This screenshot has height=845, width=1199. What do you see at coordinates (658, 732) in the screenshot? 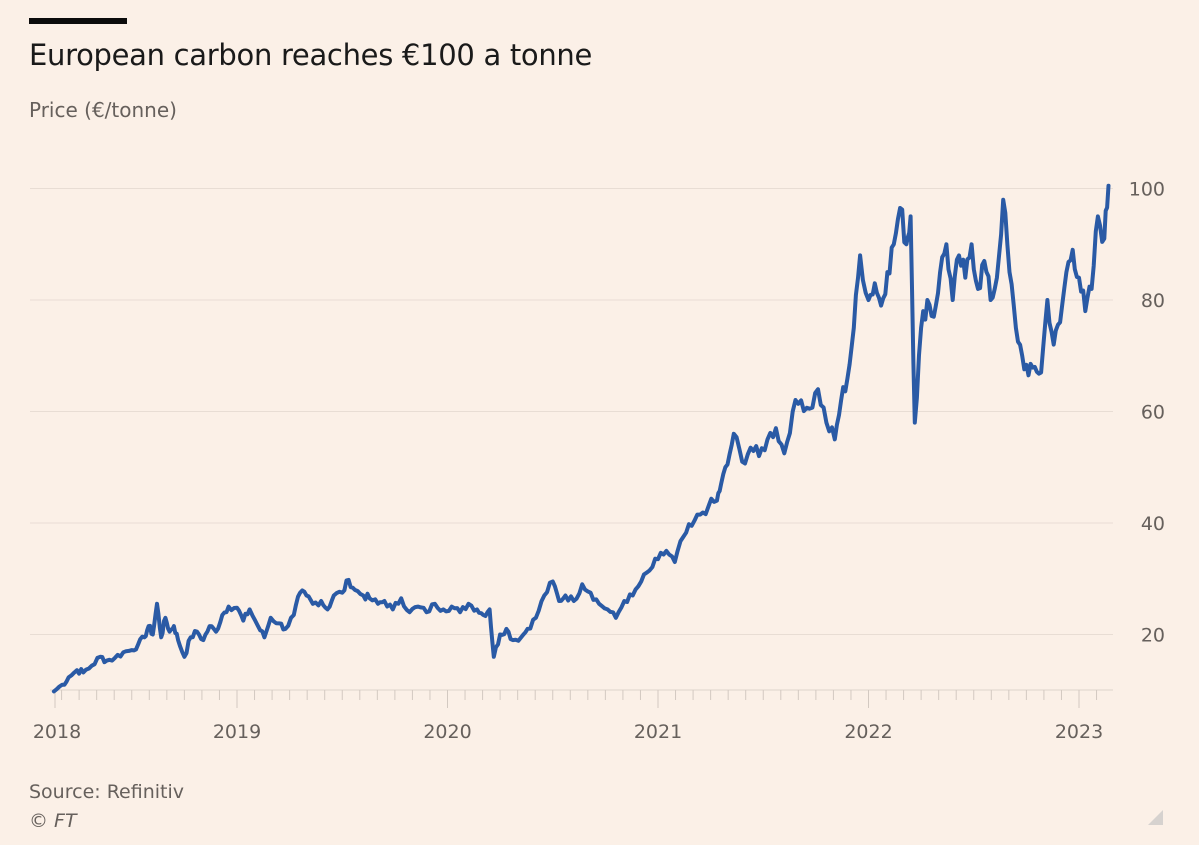
I see `x-tick-label: 2021` at bounding box center [658, 732].